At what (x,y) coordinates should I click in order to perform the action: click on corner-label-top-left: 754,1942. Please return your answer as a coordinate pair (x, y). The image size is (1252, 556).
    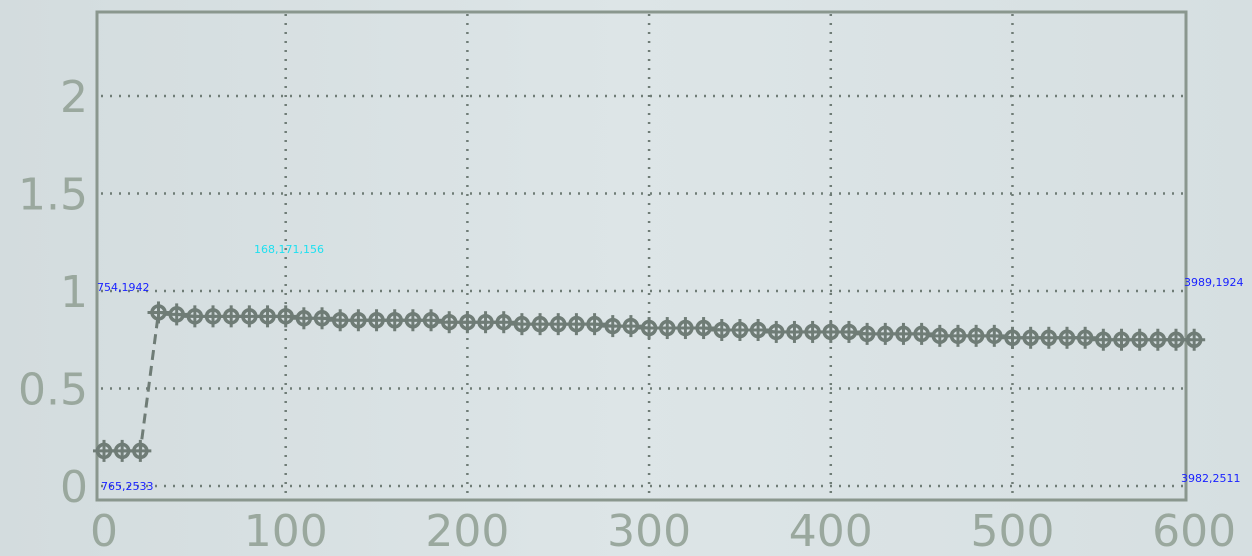
    Looking at the image, I should click on (123, 287).